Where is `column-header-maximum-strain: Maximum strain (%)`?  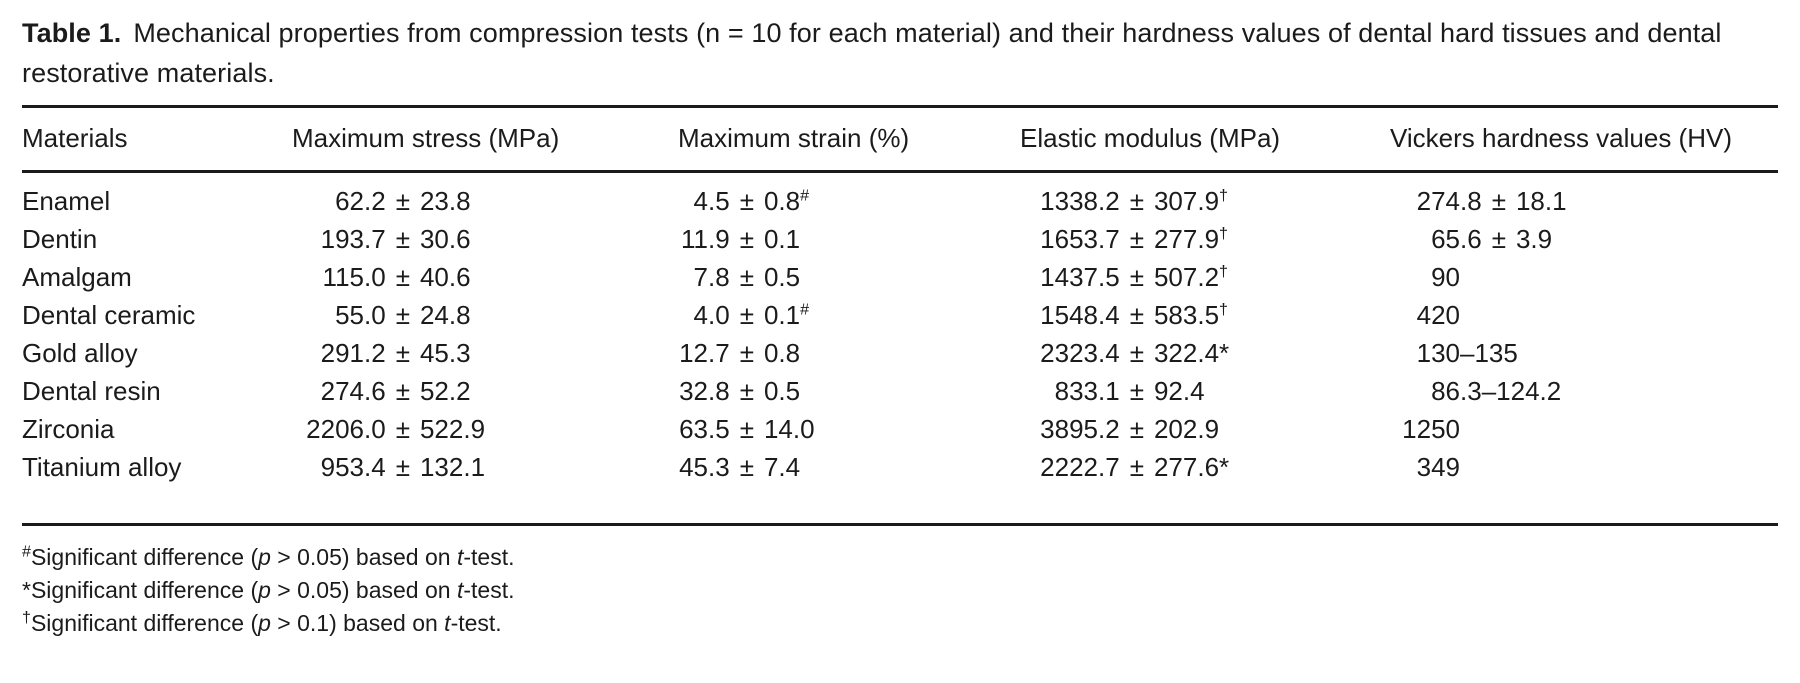
column-header-maximum-strain: Maximum strain (%) is located at coordinates (794, 138).